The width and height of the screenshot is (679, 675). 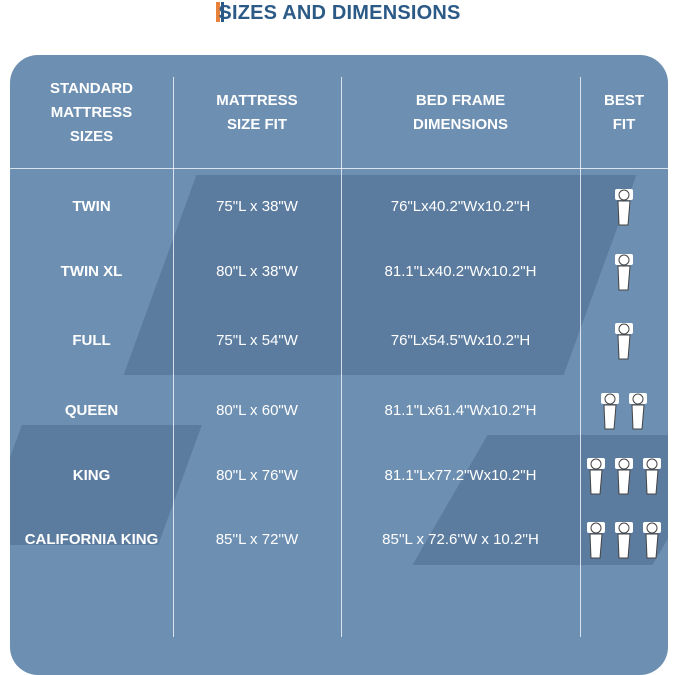 I want to click on mattress-size: 75"L x 38"W, so click(x=257, y=206).